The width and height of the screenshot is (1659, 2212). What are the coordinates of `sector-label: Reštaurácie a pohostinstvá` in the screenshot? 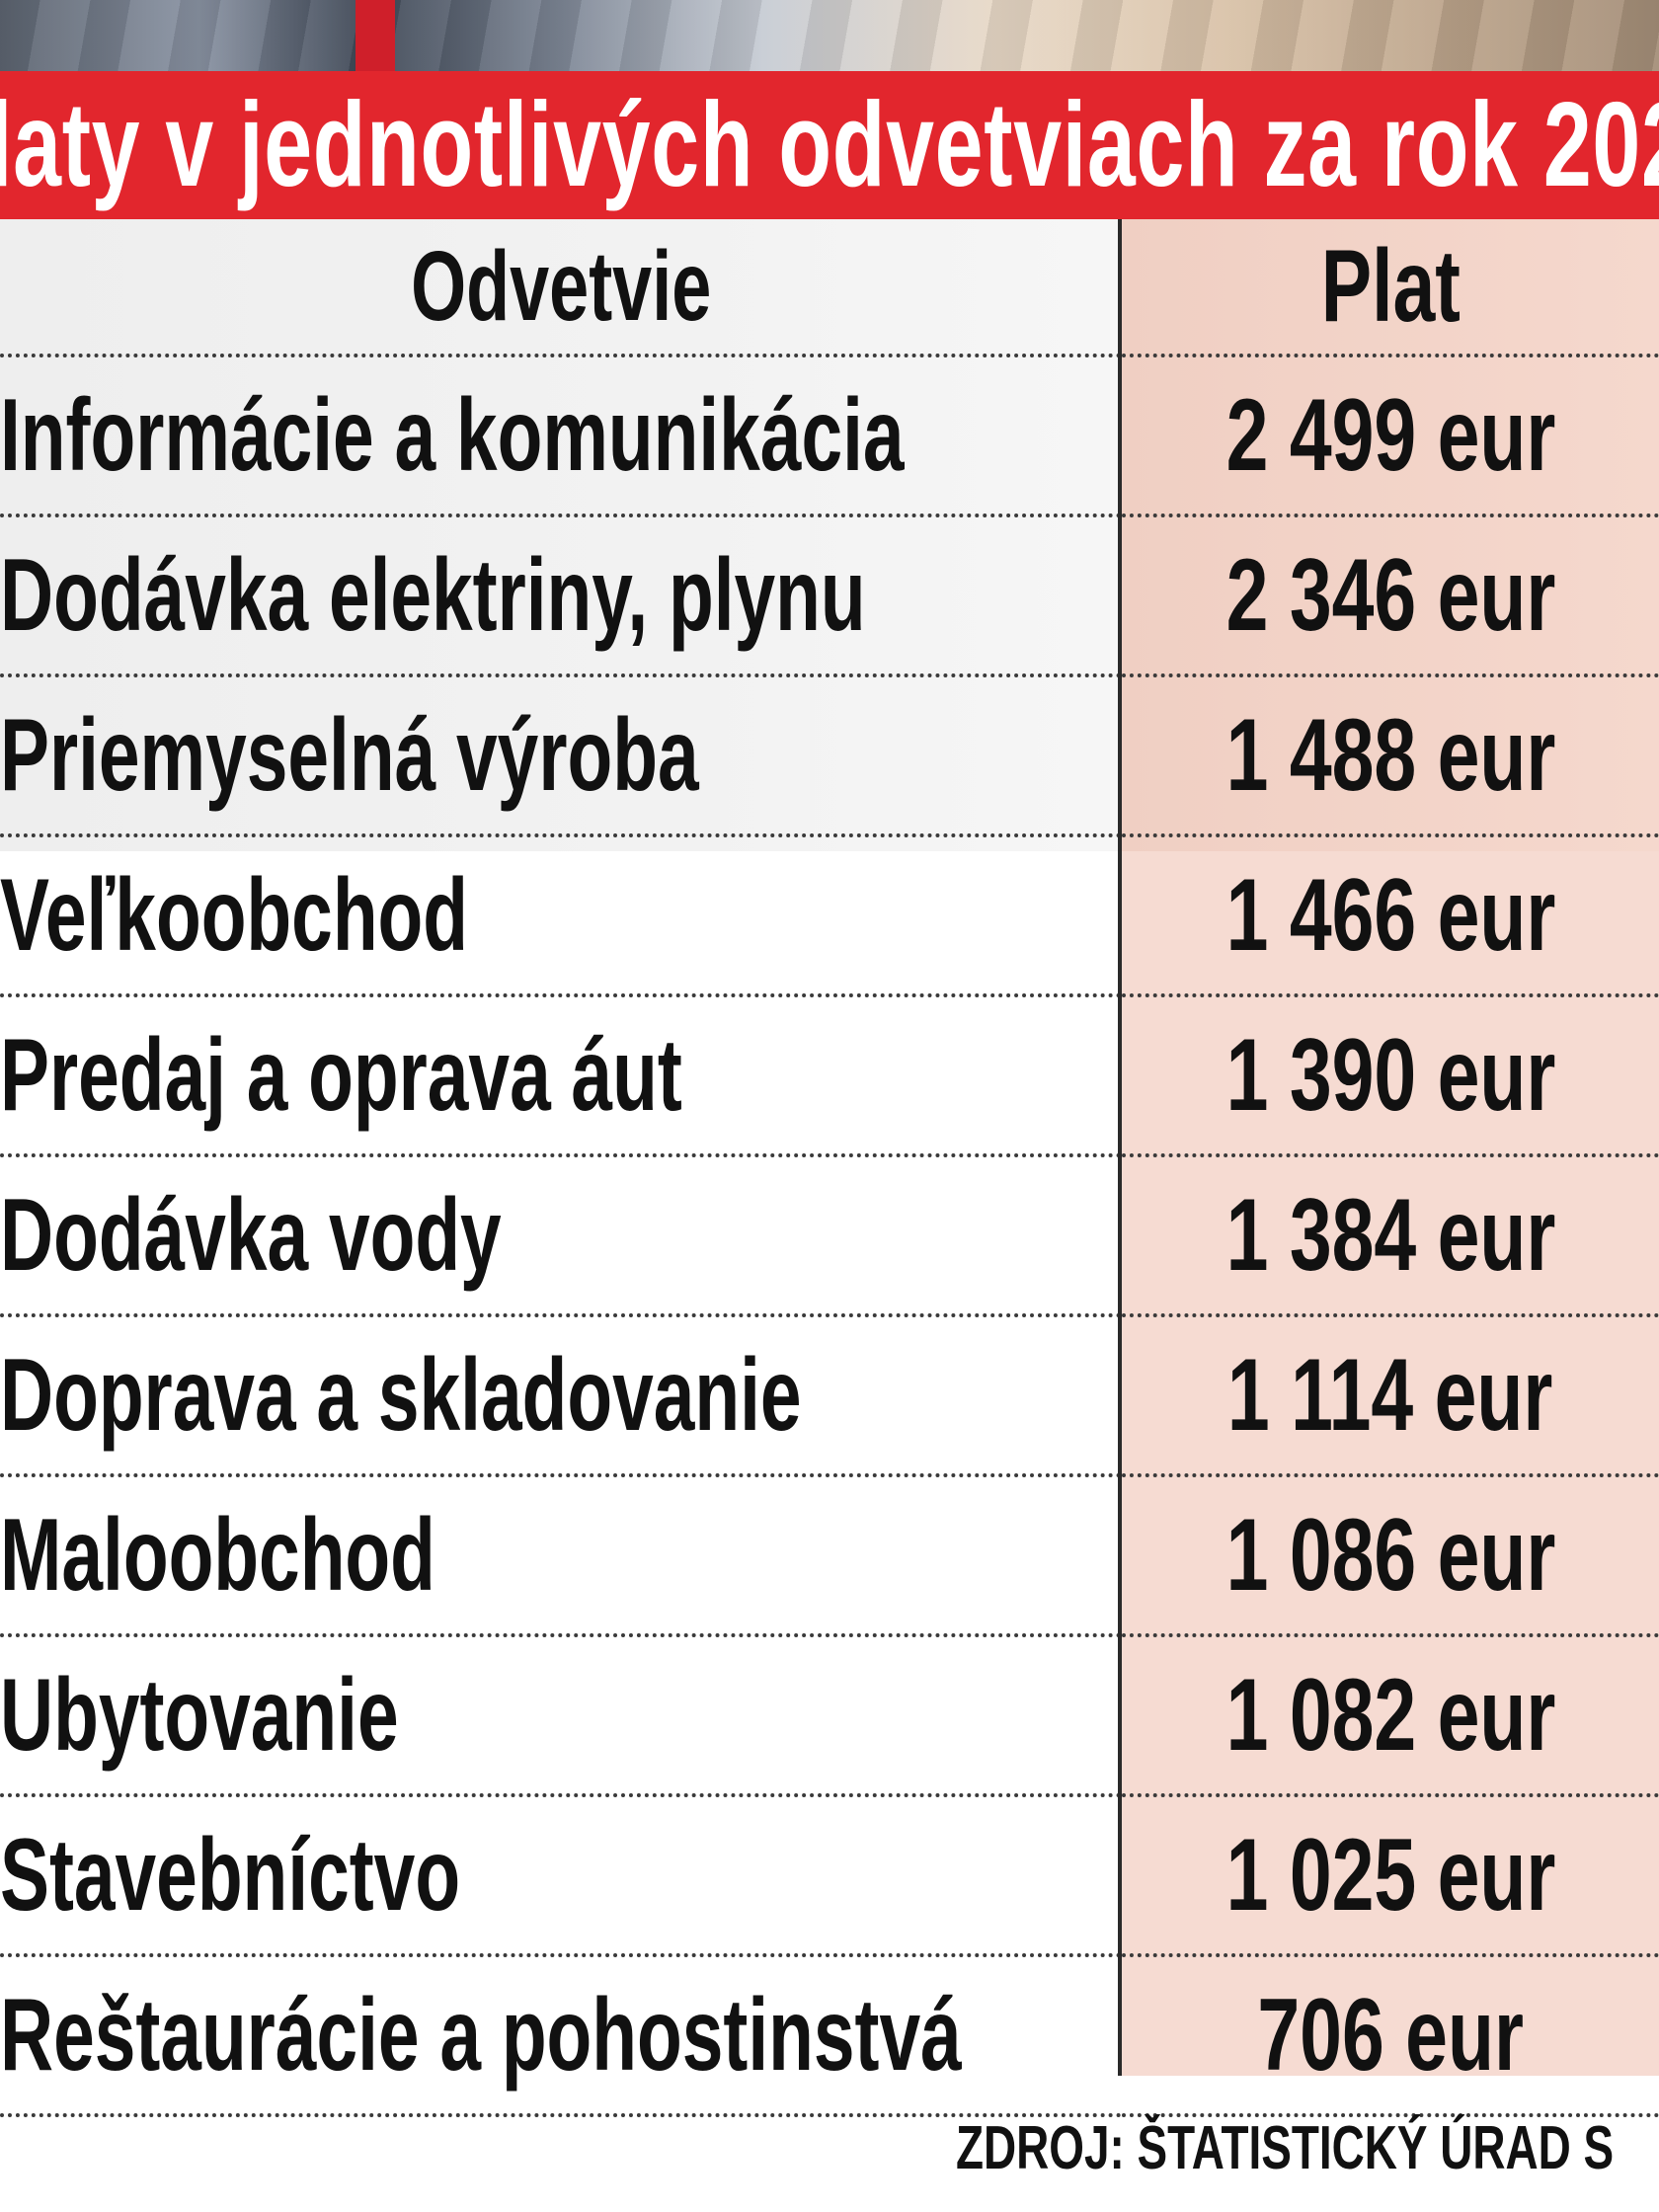 It's located at (481, 2035).